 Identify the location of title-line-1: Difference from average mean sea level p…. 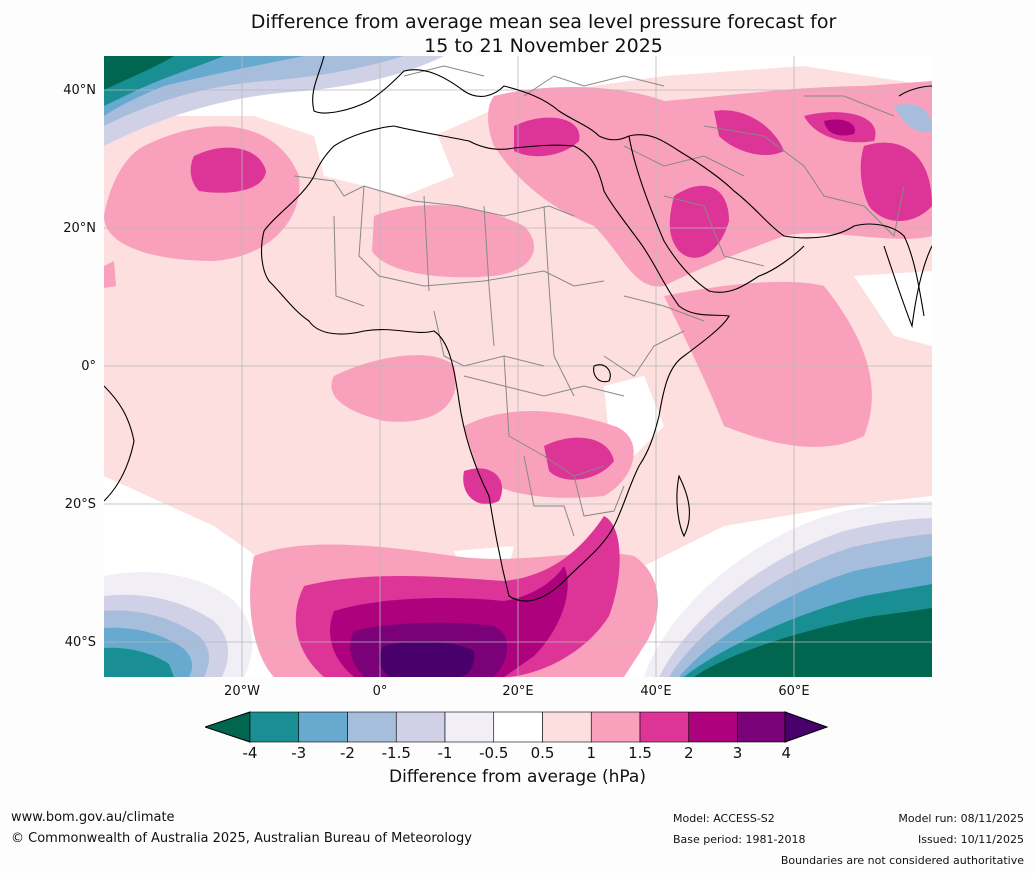
(543, 22).